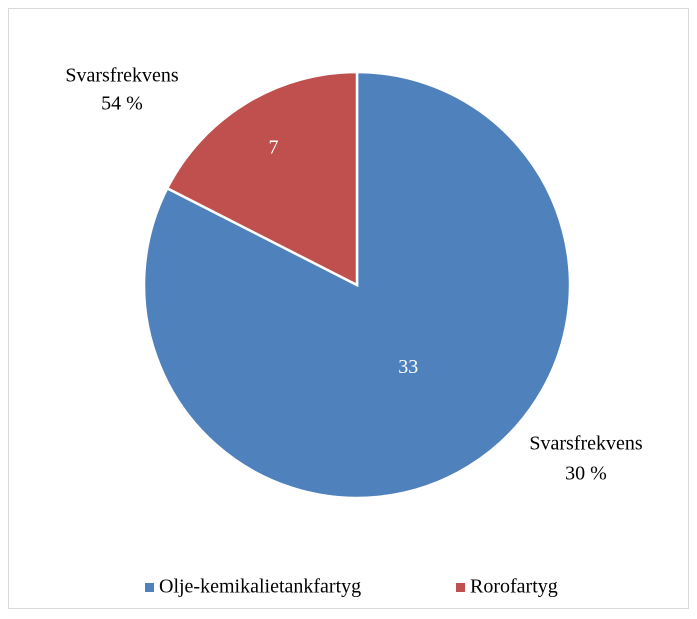 The image size is (697, 619). Describe the element at coordinates (586, 474) in the screenshot. I see `outer-label: 30 %` at that location.